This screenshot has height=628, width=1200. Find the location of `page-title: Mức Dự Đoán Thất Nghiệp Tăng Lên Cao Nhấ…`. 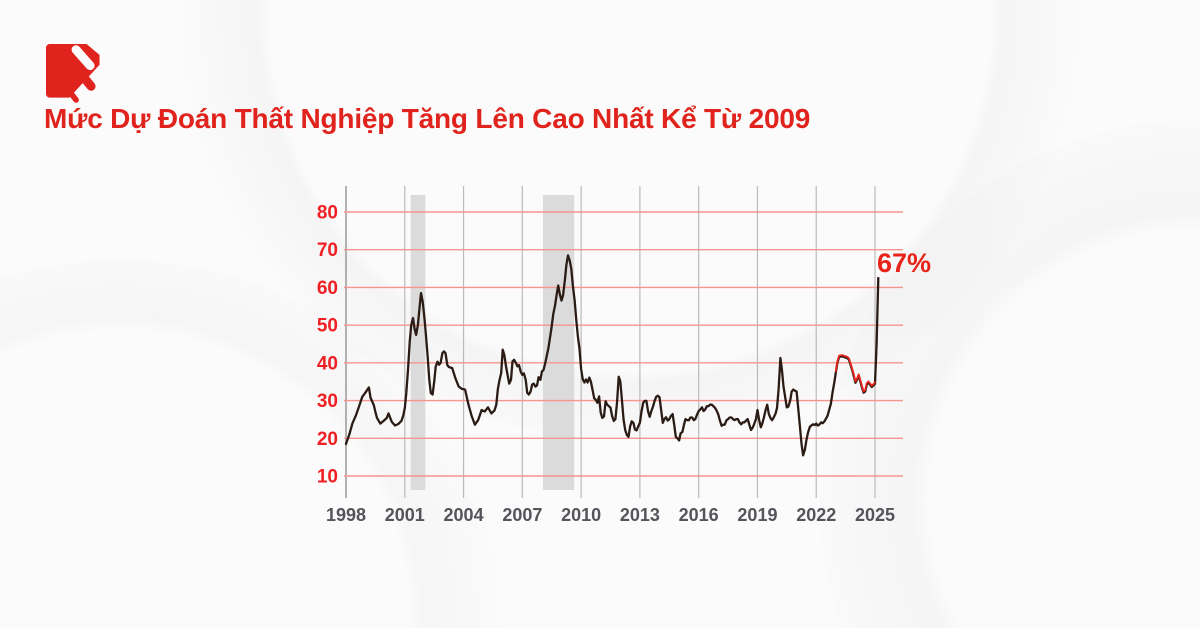

page-title: Mức Dự Đoán Thất Nghiệp Tăng Lên Cao Nhấ… is located at coordinates (427, 118).